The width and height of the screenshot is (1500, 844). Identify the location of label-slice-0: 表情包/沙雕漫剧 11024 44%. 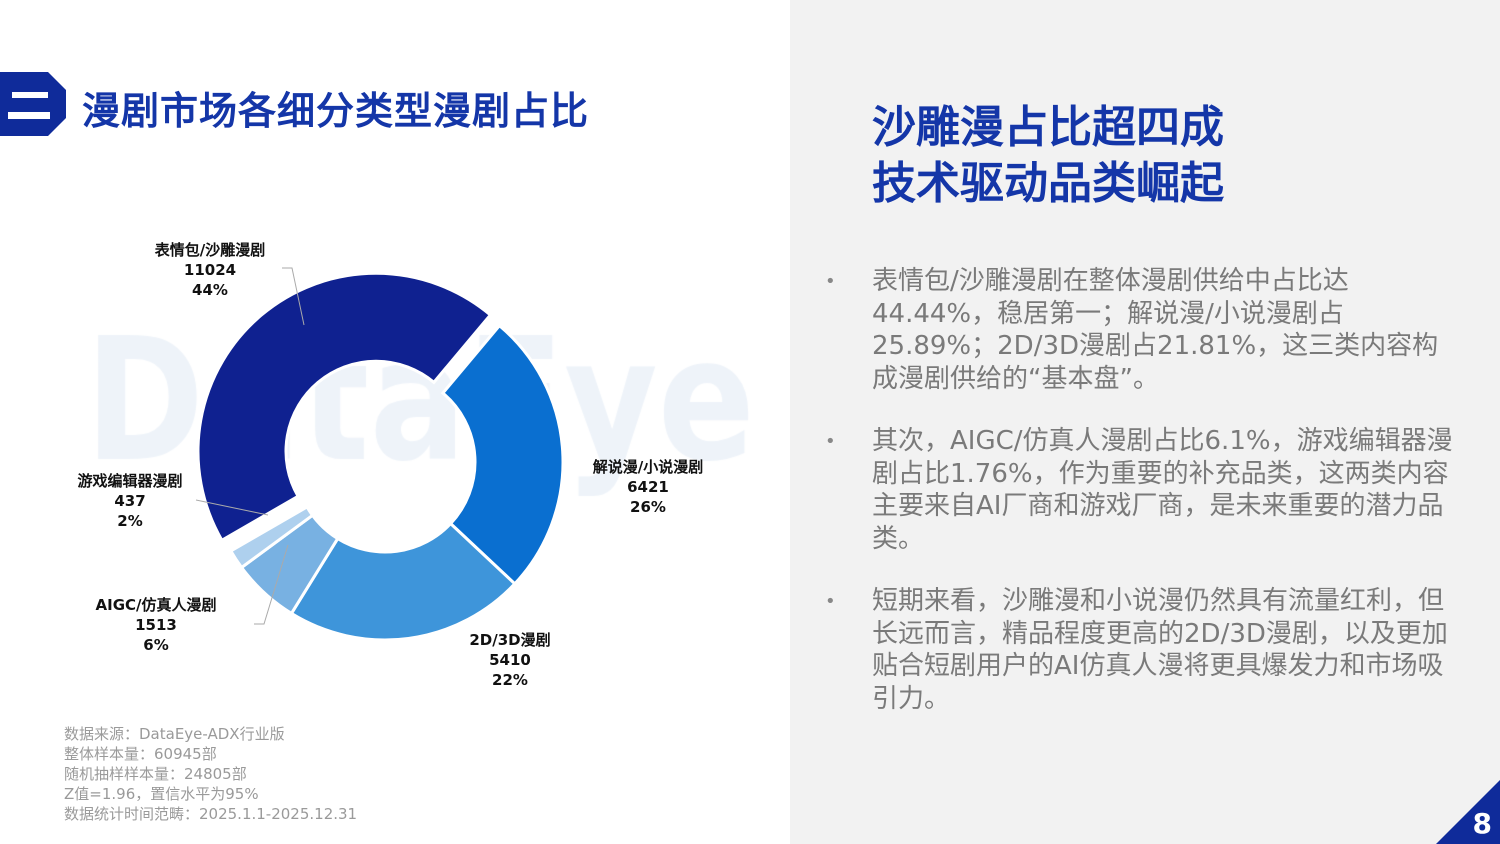
(210, 270).